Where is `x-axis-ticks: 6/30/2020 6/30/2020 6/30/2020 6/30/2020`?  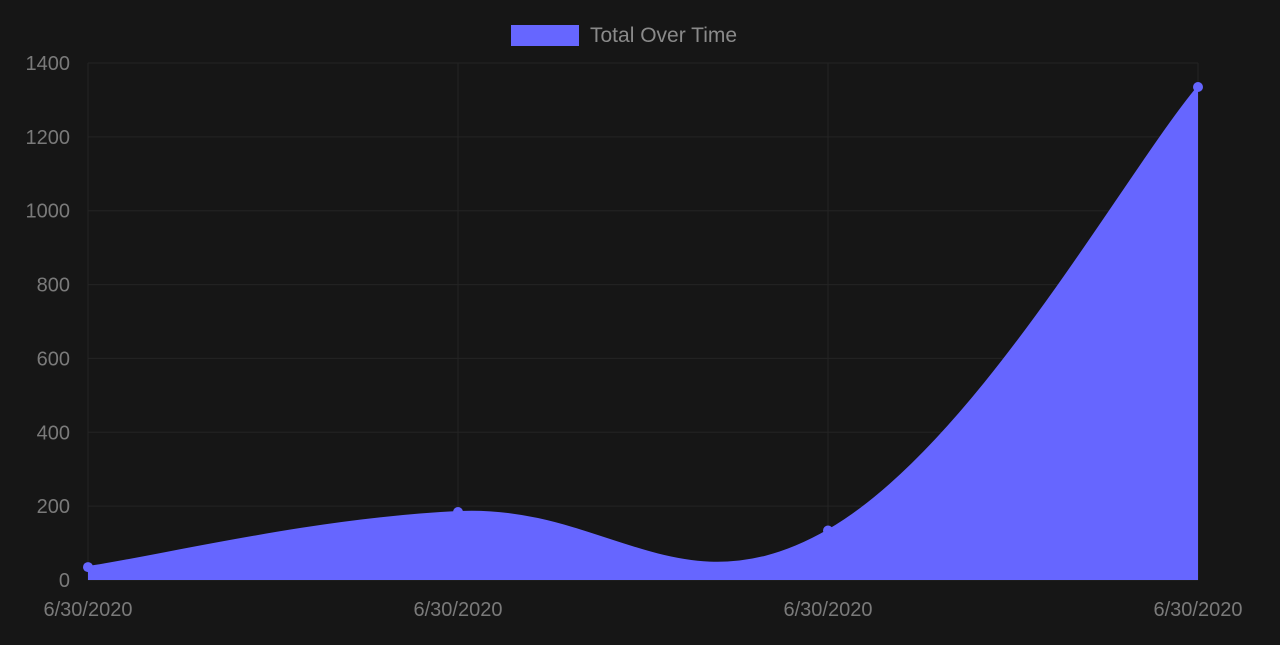
x-axis-ticks: 6/30/2020 6/30/2020 6/30/2020 6/30/2020 is located at coordinates (643, 610).